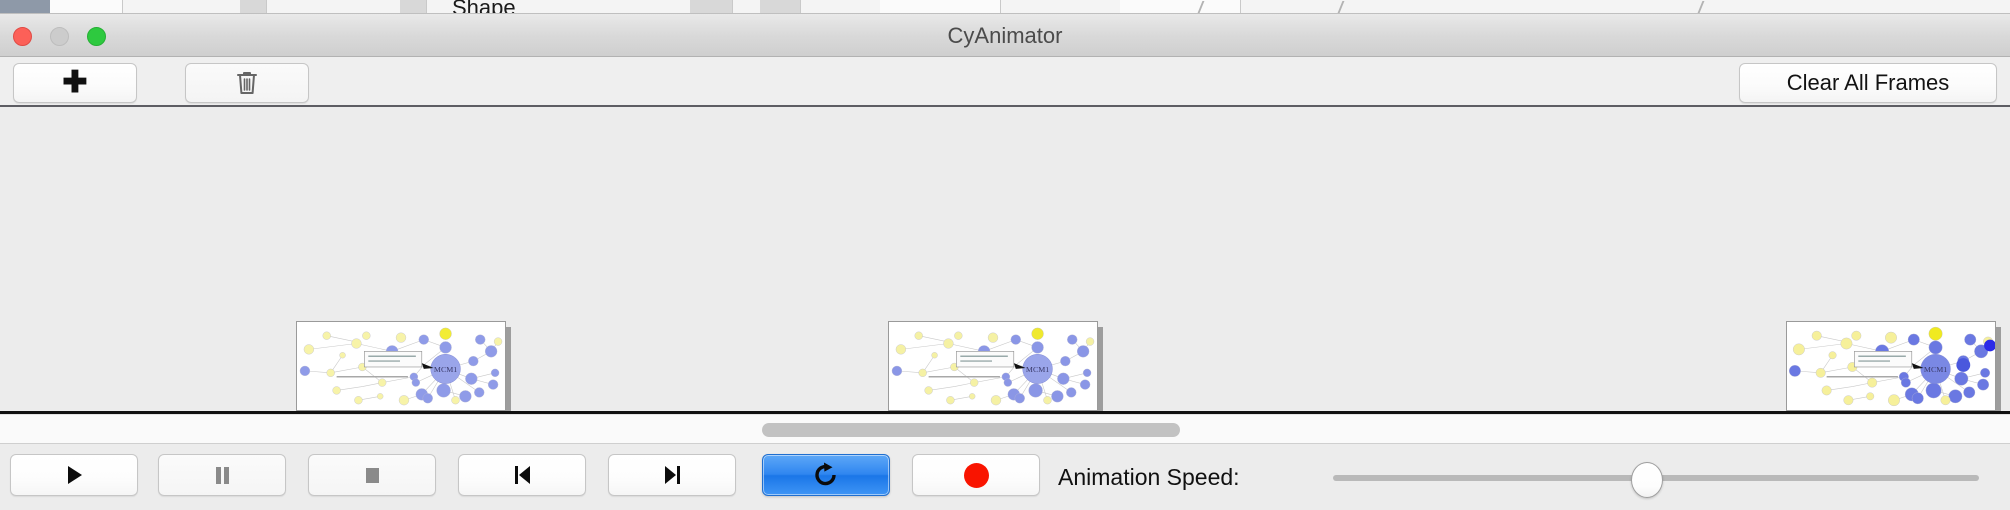  Describe the element at coordinates (1005, 13) in the screenshot. I see `bg-divider` at that location.